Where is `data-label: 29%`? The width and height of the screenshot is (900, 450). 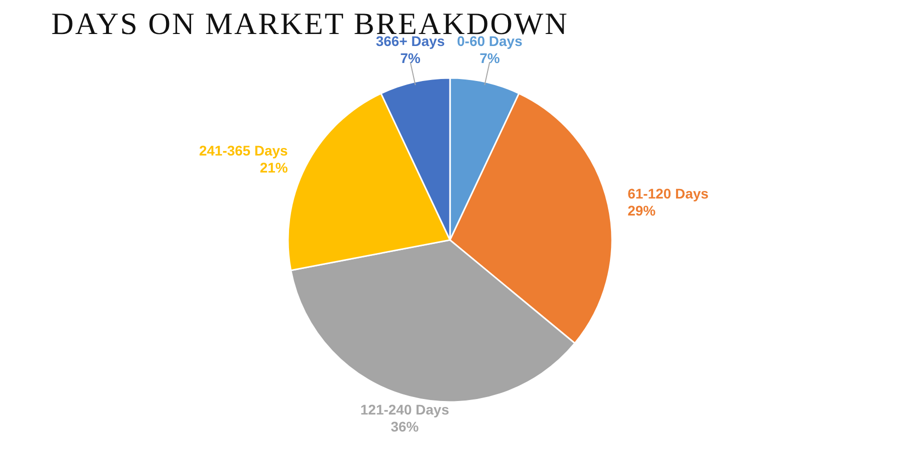 data-label: 29% is located at coordinates (642, 210).